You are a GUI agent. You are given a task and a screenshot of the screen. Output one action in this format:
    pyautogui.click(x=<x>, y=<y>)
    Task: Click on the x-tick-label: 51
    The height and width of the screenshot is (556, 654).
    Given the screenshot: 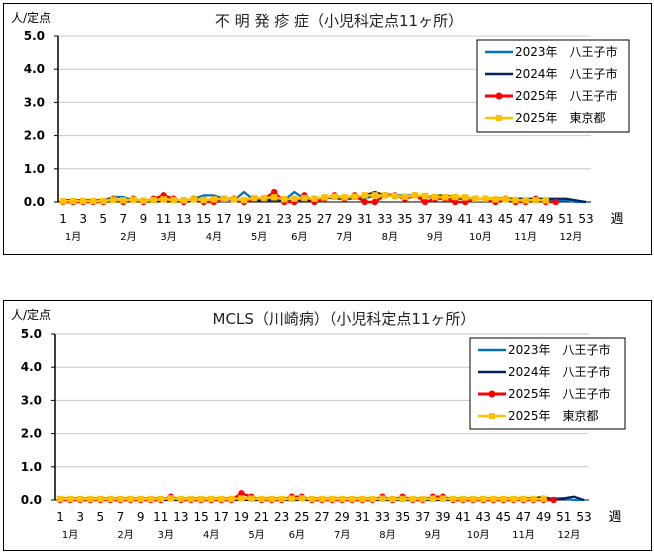 What is the action you would take?
    pyautogui.click(x=565, y=219)
    